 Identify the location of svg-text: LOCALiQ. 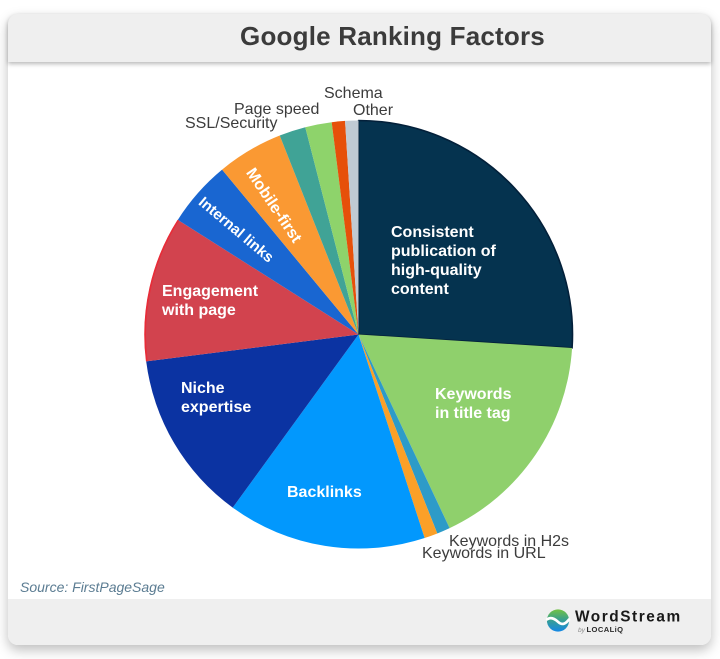
(605, 629).